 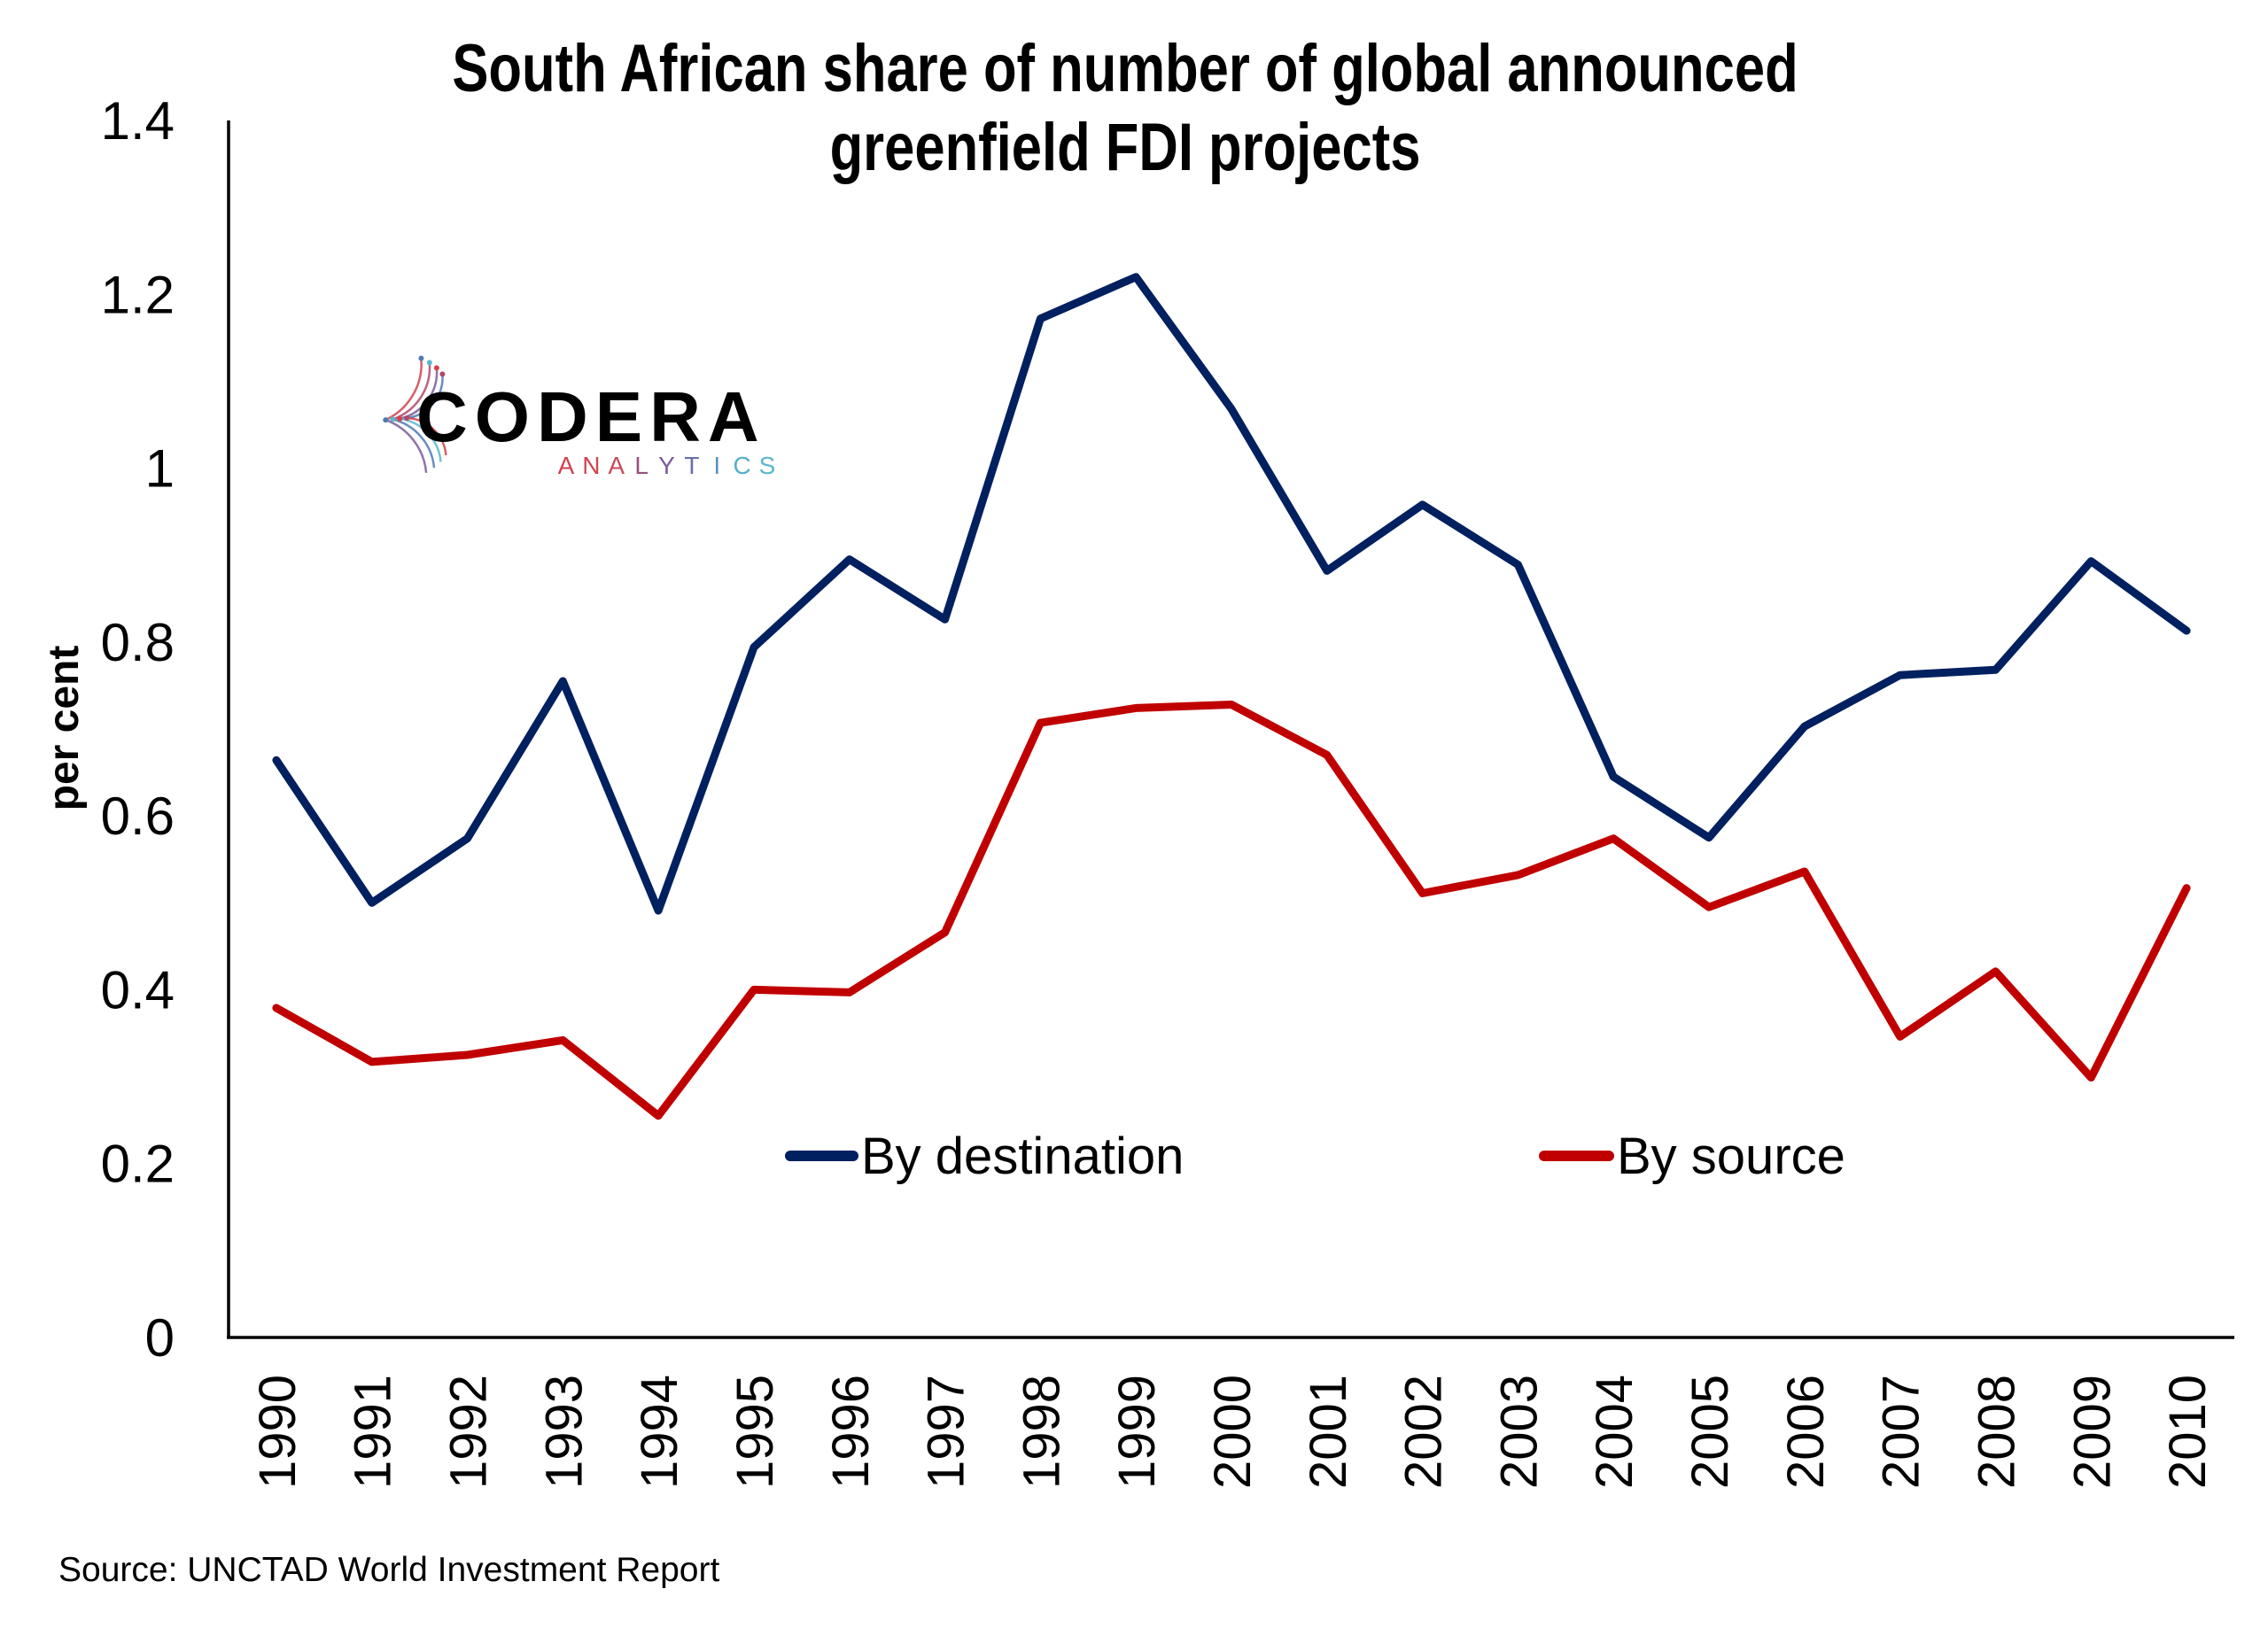 I want to click on x-tick-label: 1992, so click(x=469, y=1432).